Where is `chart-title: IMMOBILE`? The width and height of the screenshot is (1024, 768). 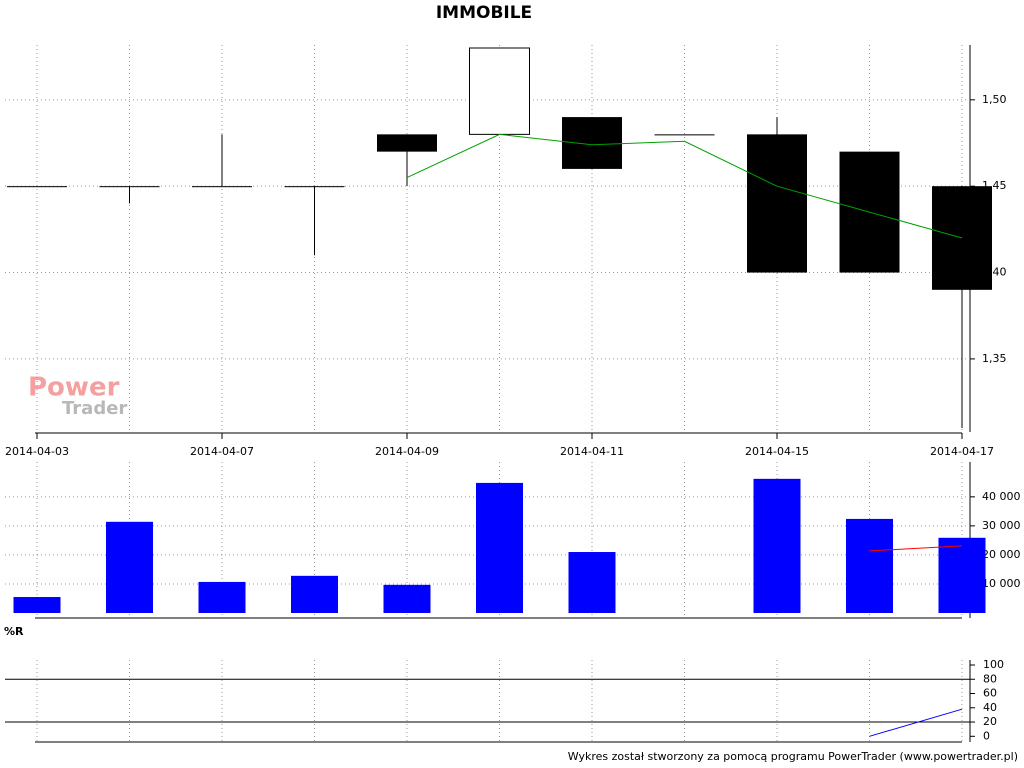 chart-title: IMMOBILE is located at coordinates (484, 13).